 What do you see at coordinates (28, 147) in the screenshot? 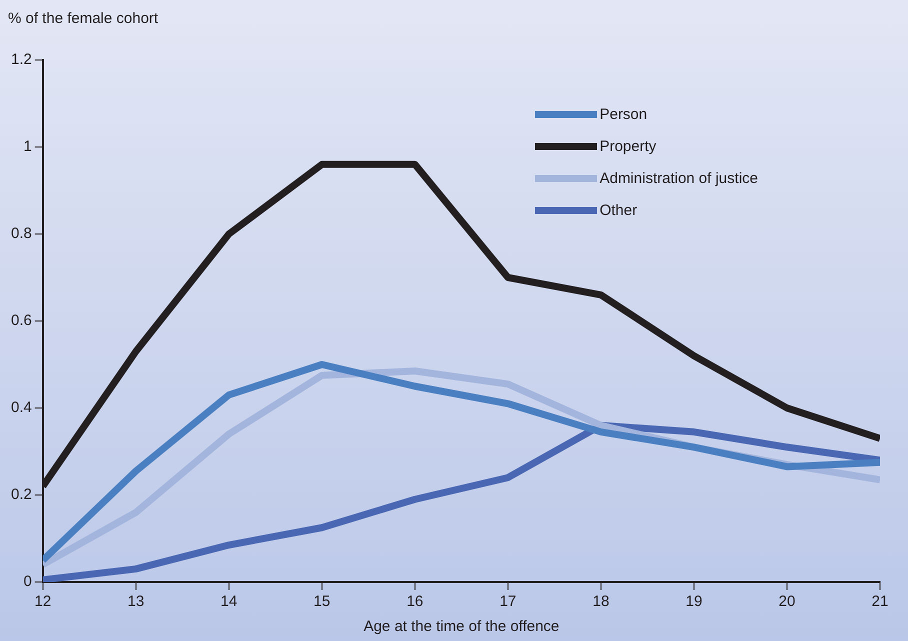
I see `y-tick-label: 1` at bounding box center [28, 147].